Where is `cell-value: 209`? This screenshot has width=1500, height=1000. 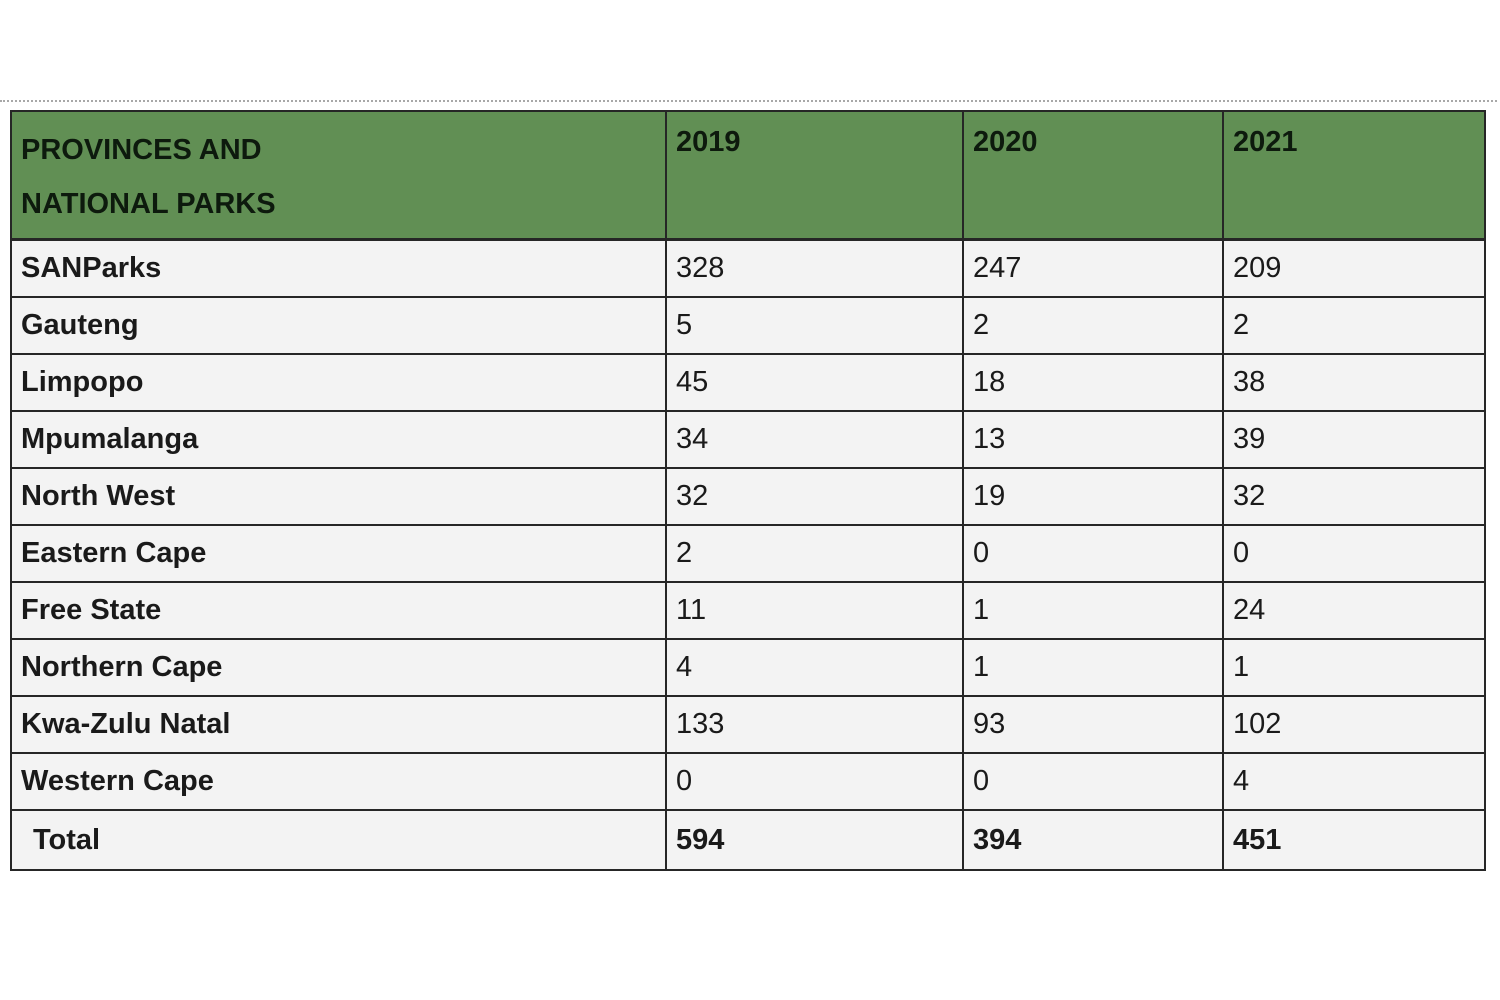 cell-value: 209 is located at coordinates (1354, 268).